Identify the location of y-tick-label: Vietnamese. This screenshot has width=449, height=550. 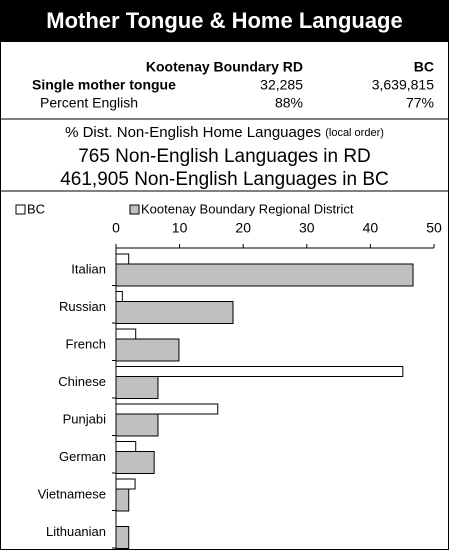
(72, 493).